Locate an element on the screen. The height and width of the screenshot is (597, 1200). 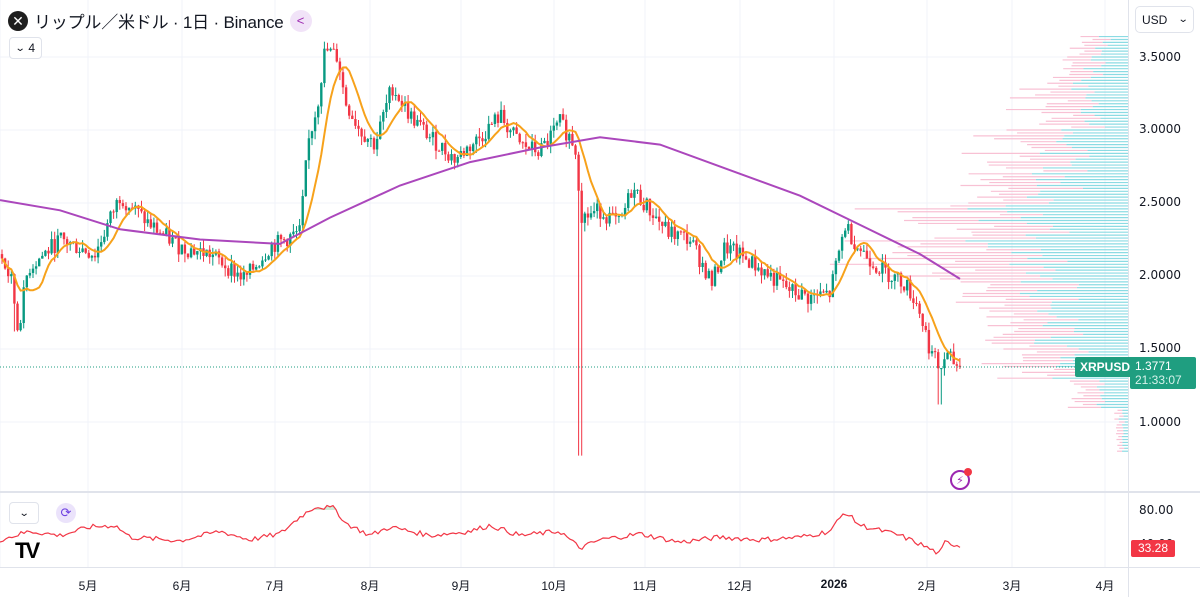
rsi-pane is located at coordinates (564, 530).